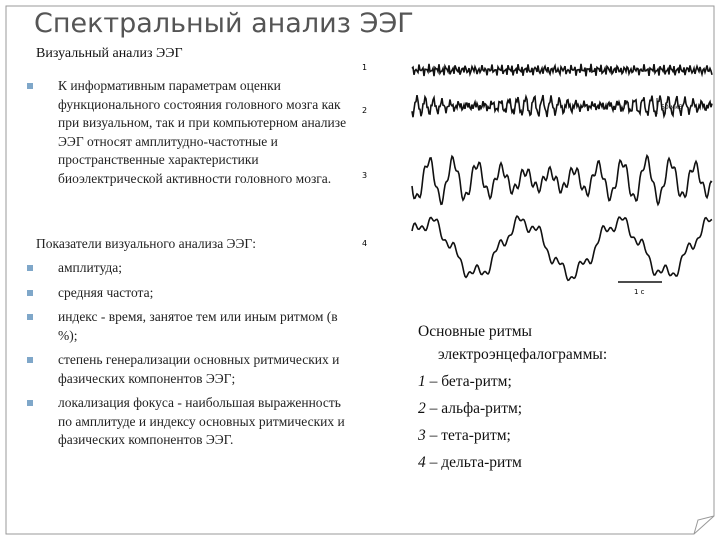  What do you see at coordinates (192, 268) in the screenshot?
I see `bullet: амплитуда;` at bounding box center [192, 268].